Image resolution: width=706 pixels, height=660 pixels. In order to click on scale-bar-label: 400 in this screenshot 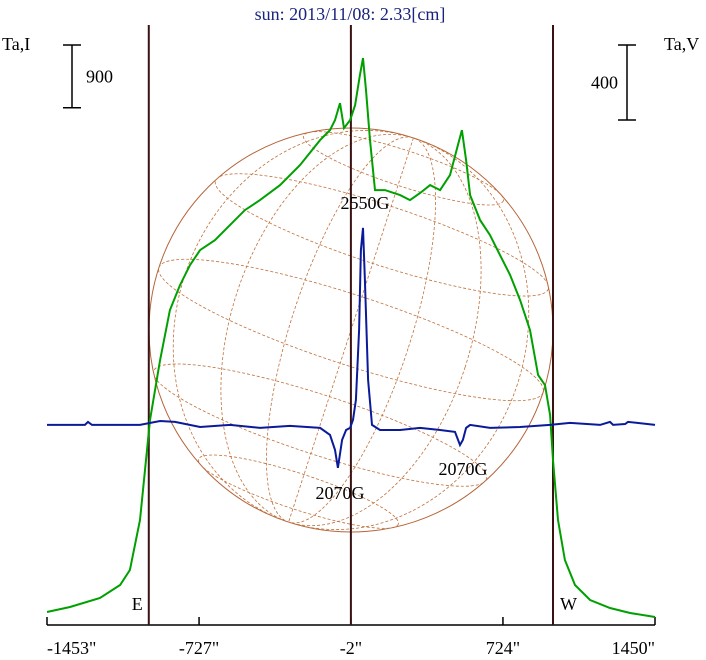, I will do `click(604, 83)`.